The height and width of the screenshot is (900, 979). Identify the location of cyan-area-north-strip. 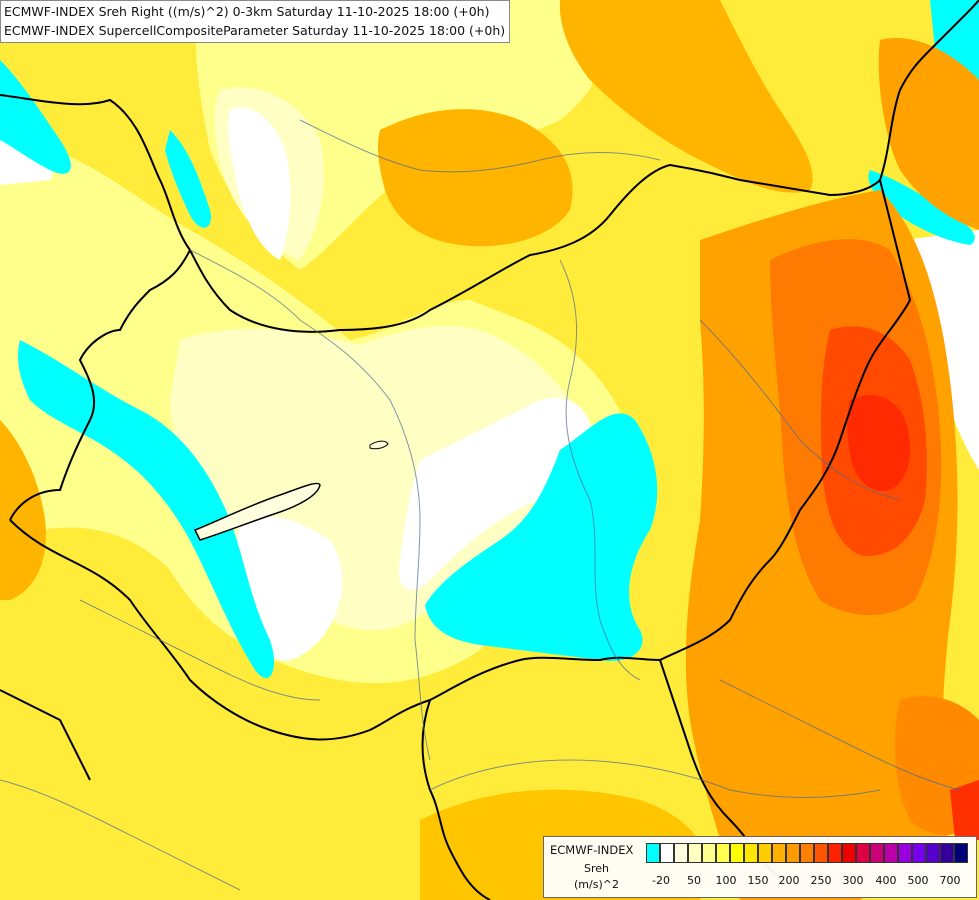
(188, 179).